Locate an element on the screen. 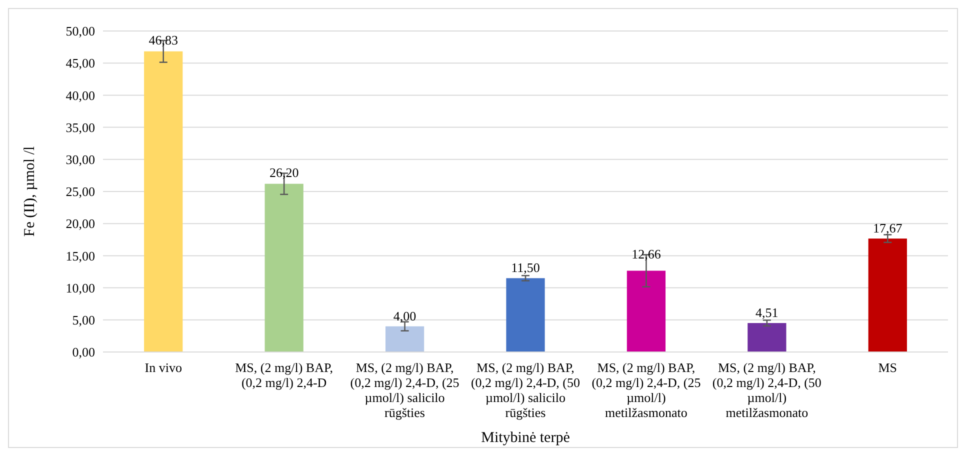 The image size is (966, 455). x-tick-label: MS, (2 mg/l) BAP, (0,2 mg/l) 2,4-D, (25 µmol/l) metilžasmonato is located at coordinates (646, 390).